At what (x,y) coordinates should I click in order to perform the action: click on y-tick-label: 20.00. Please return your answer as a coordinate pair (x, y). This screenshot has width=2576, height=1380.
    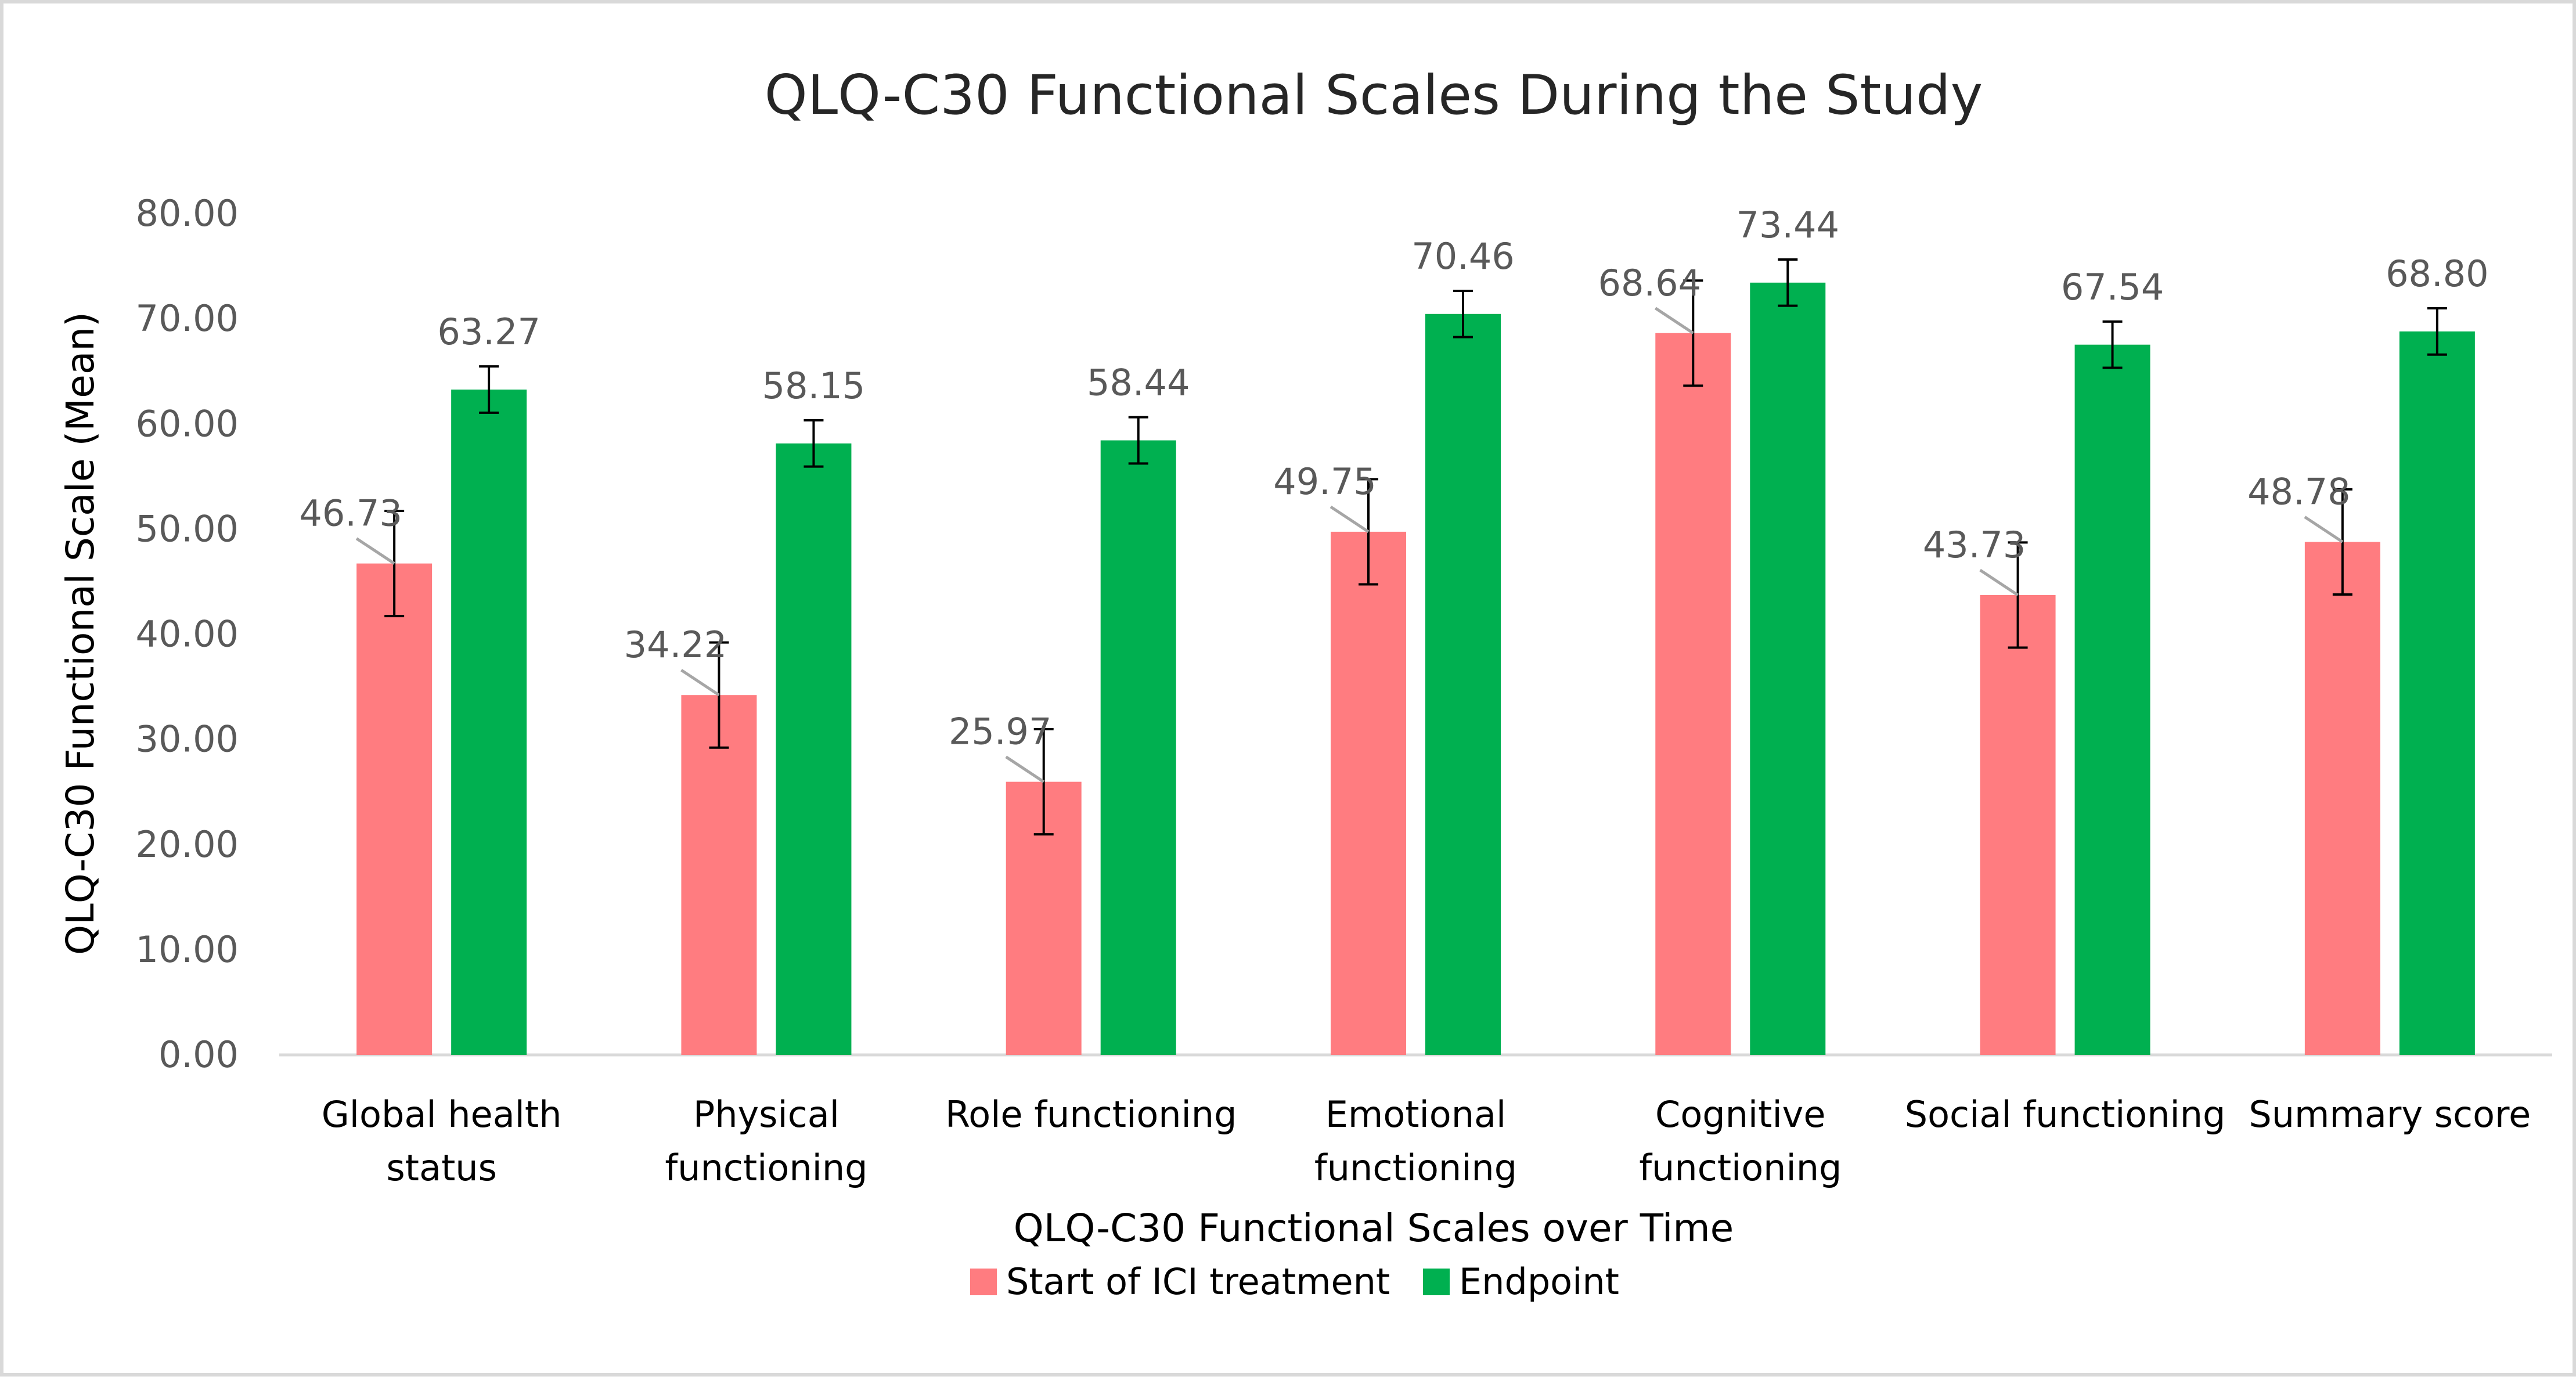
    Looking at the image, I should click on (187, 844).